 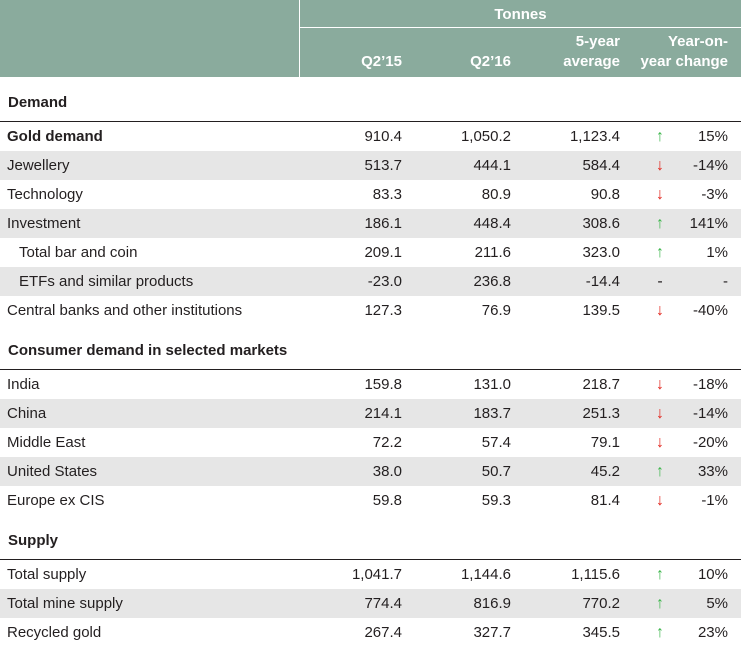 What do you see at coordinates (492, 281) in the screenshot?
I see `cell-q2-16: 236.8` at bounding box center [492, 281].